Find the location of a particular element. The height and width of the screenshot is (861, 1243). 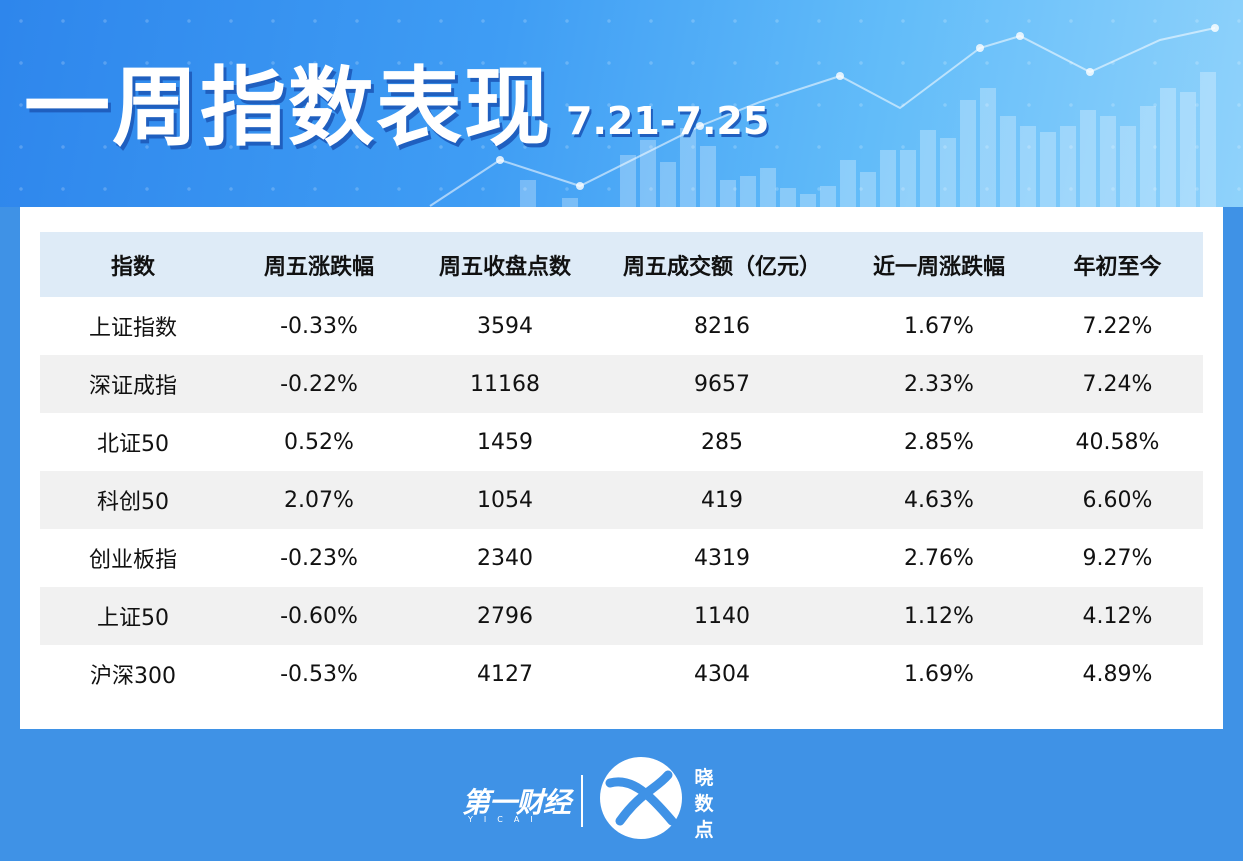

logo-char: 数 is located at coordinates (704, 804).